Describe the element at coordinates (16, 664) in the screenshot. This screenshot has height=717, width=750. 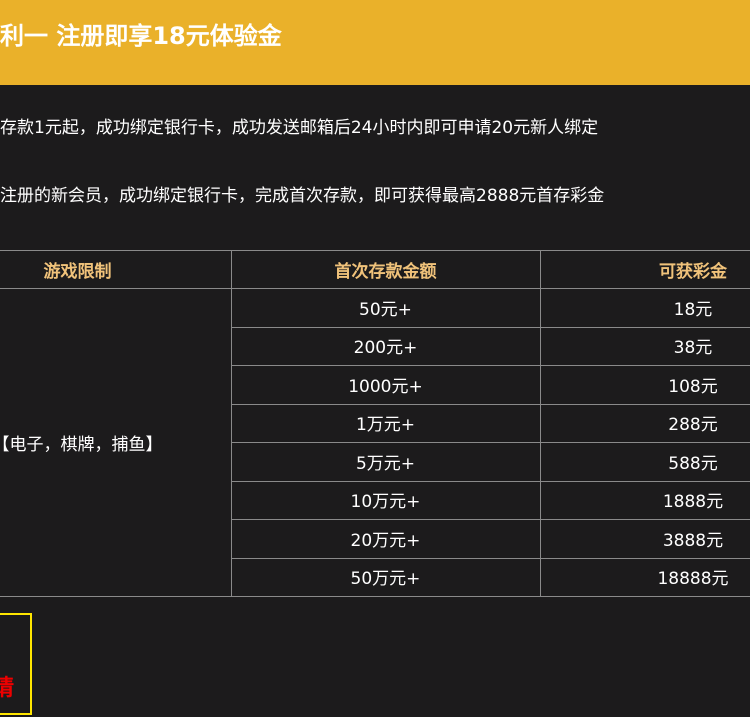
I see `highlight-box` at that location.